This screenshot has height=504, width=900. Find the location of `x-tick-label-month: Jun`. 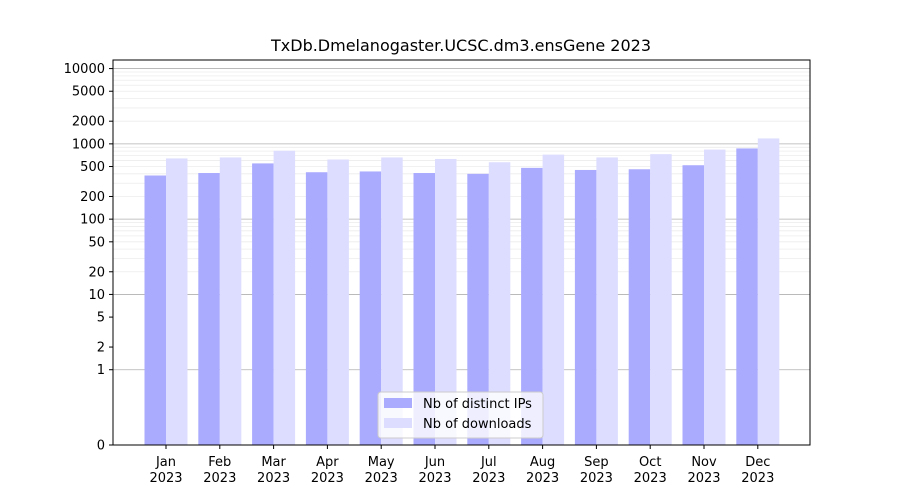

x-tick-label-month: Jun is located at coordinates (434, 462).